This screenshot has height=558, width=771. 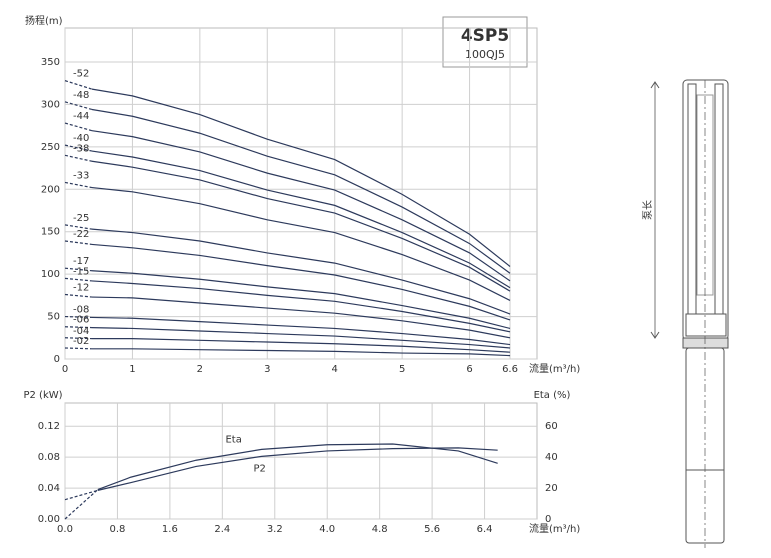 What do you see at coordinates (275, 529) in the screenshot?
I see `x-tick-label: 3.2` at bounding box center [275, 529].